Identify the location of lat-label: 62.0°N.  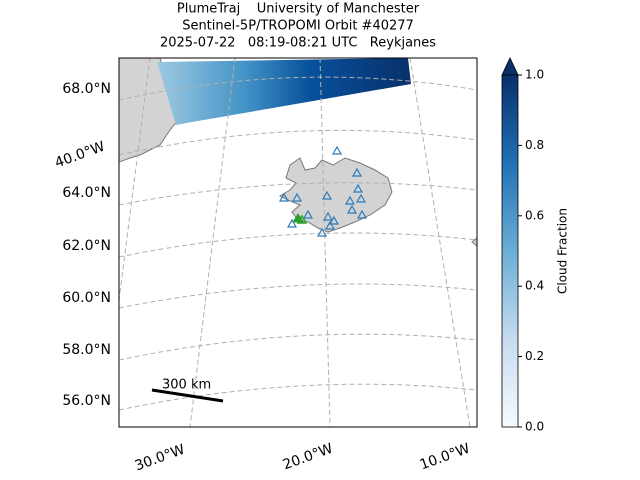
(86, 246).